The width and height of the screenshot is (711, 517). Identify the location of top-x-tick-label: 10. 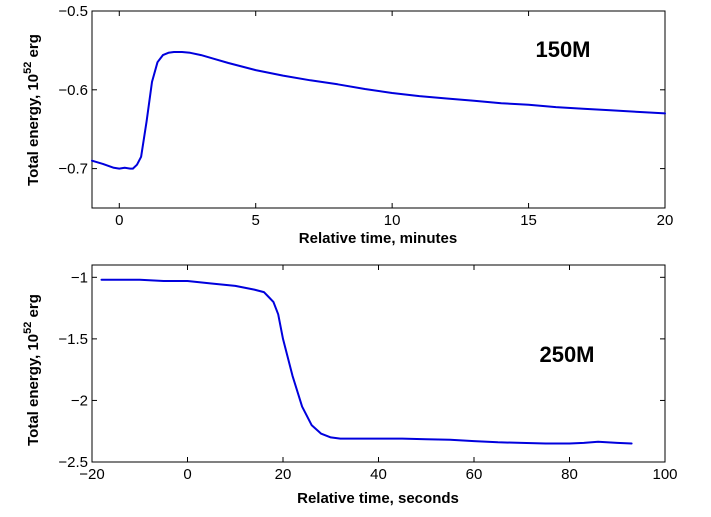
(392, 220).